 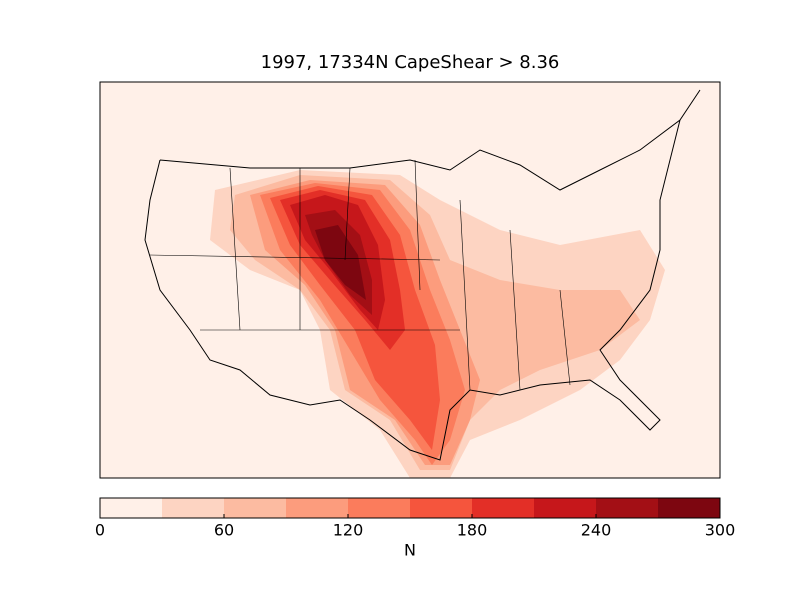 What do you see at coordinates (720, 530) in the screenshot?
I see `colorbar-tick-label: 300` at bounding box center [720, 530].